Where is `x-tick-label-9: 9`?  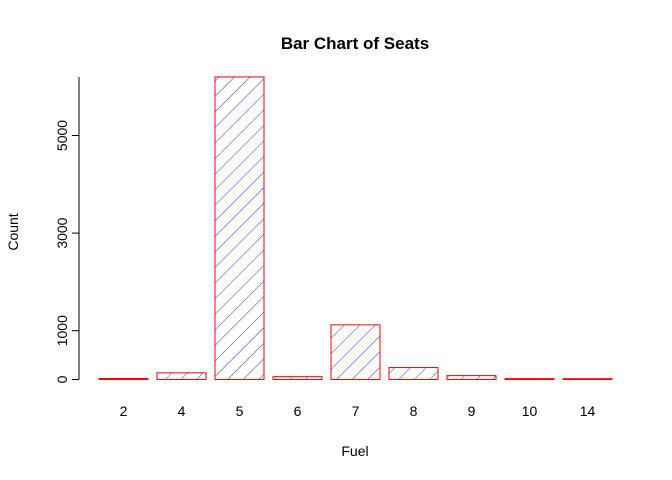 x-tick-label-9: 9 is located at coordinates (472, 411).